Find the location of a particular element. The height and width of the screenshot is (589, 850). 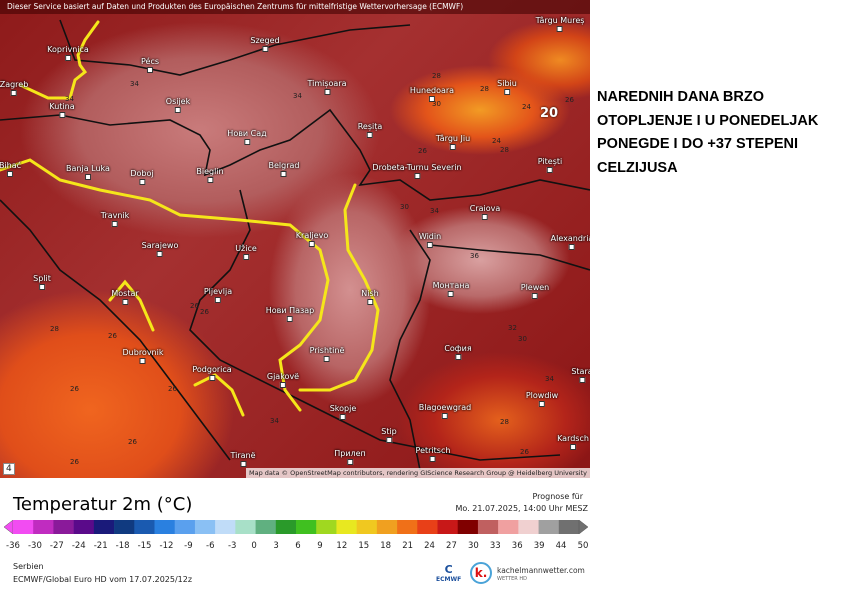

city-label: Bieglin is located at coordinates (209, 175).